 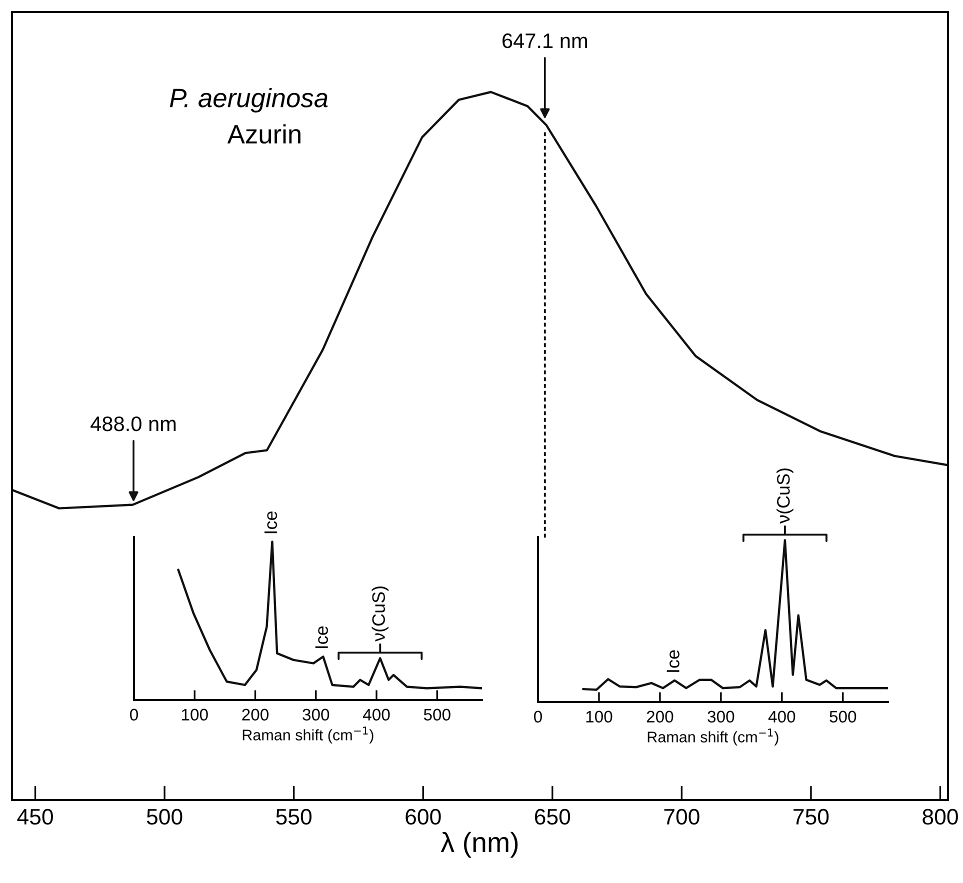 I want to click on x-tick-label: 450, so click(x=35, y=816).